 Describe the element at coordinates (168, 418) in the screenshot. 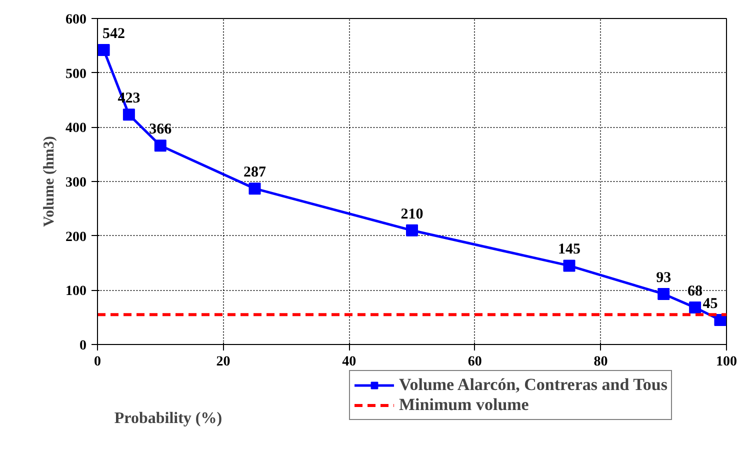

I see `x-axis-title: Probability (%)` at that location.